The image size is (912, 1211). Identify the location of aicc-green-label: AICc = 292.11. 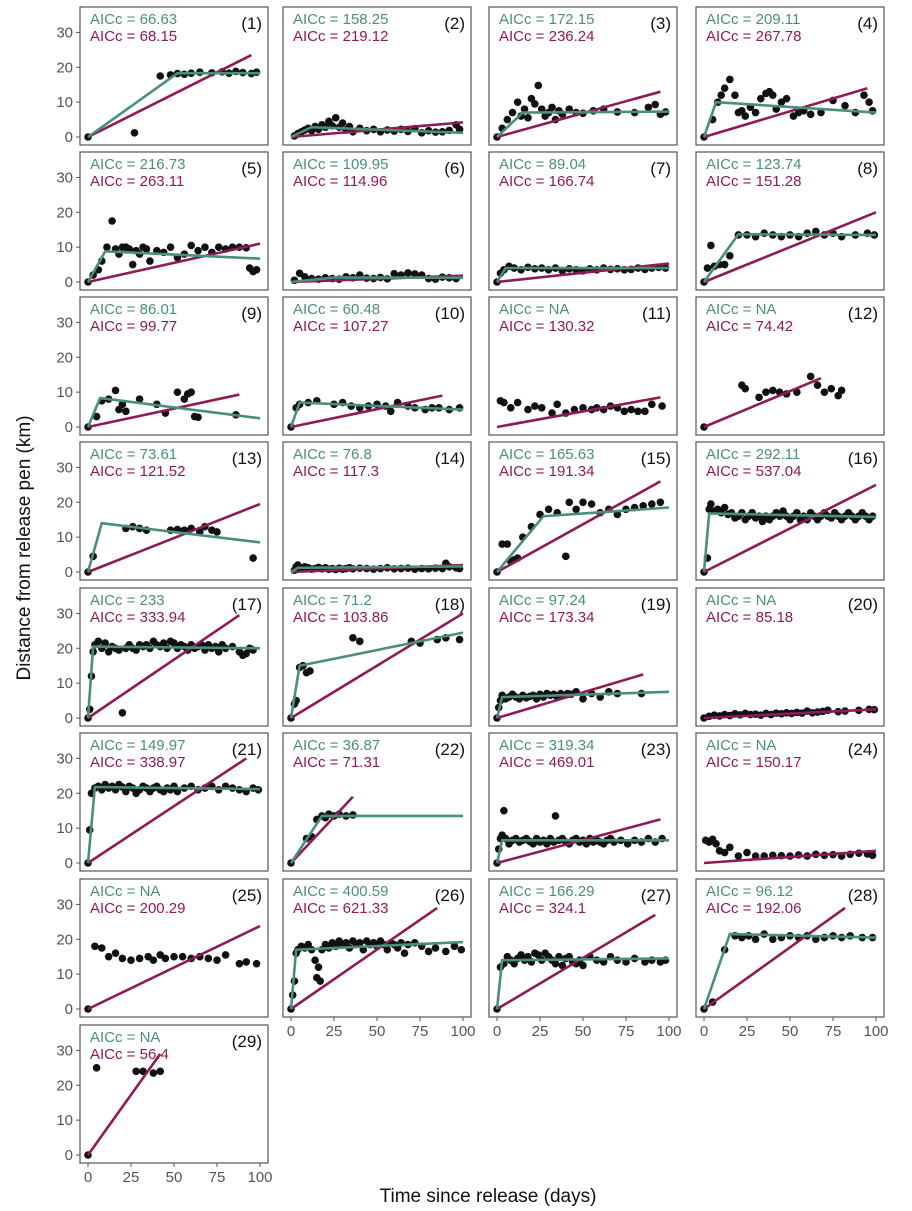
(753, 454).